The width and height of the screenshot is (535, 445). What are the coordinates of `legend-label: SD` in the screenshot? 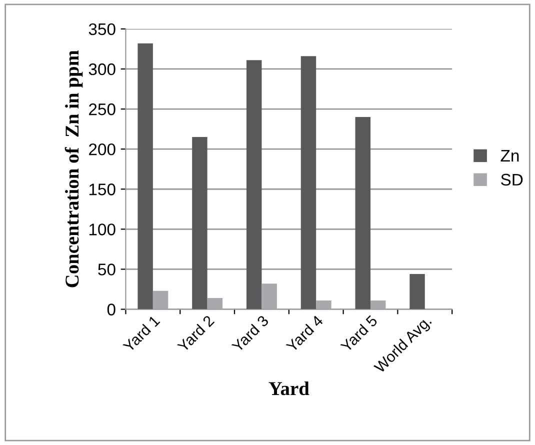 It's located at (512, 180).